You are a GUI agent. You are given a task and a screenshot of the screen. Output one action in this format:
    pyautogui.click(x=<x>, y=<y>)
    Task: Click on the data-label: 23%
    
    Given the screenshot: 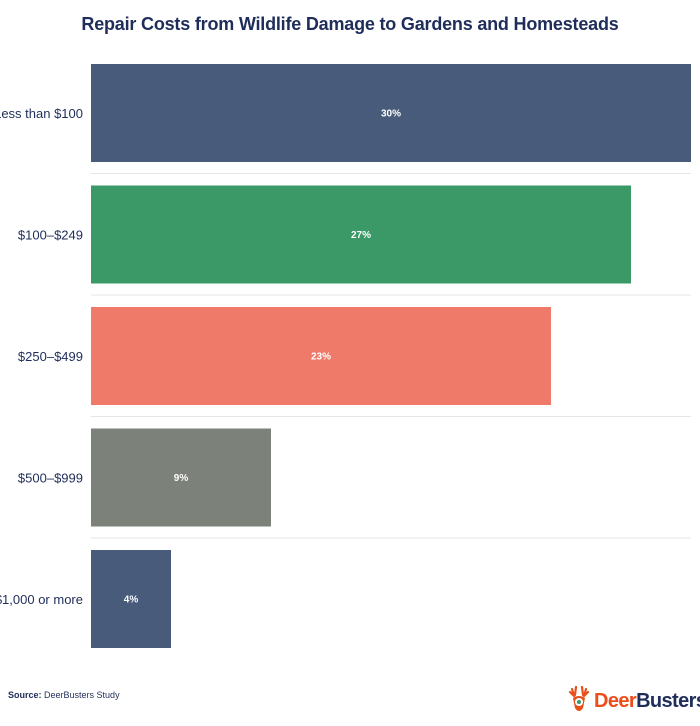 What is the action you would take?
    pyautogui.click(x=321, y=357)
    